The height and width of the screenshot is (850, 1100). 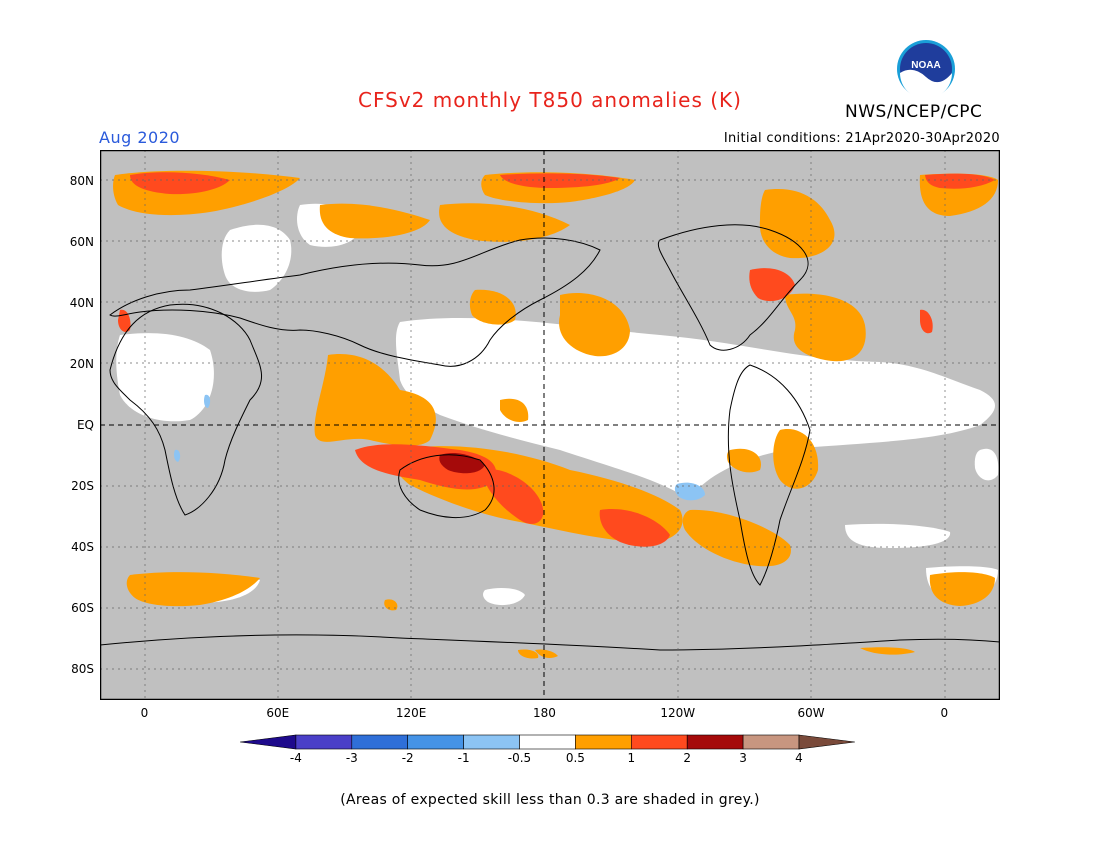 What do you see at coordinates (140, 137) in the screenshot?
I see `valid-month-label: Aug 2020` at bounding box center [140, 137].